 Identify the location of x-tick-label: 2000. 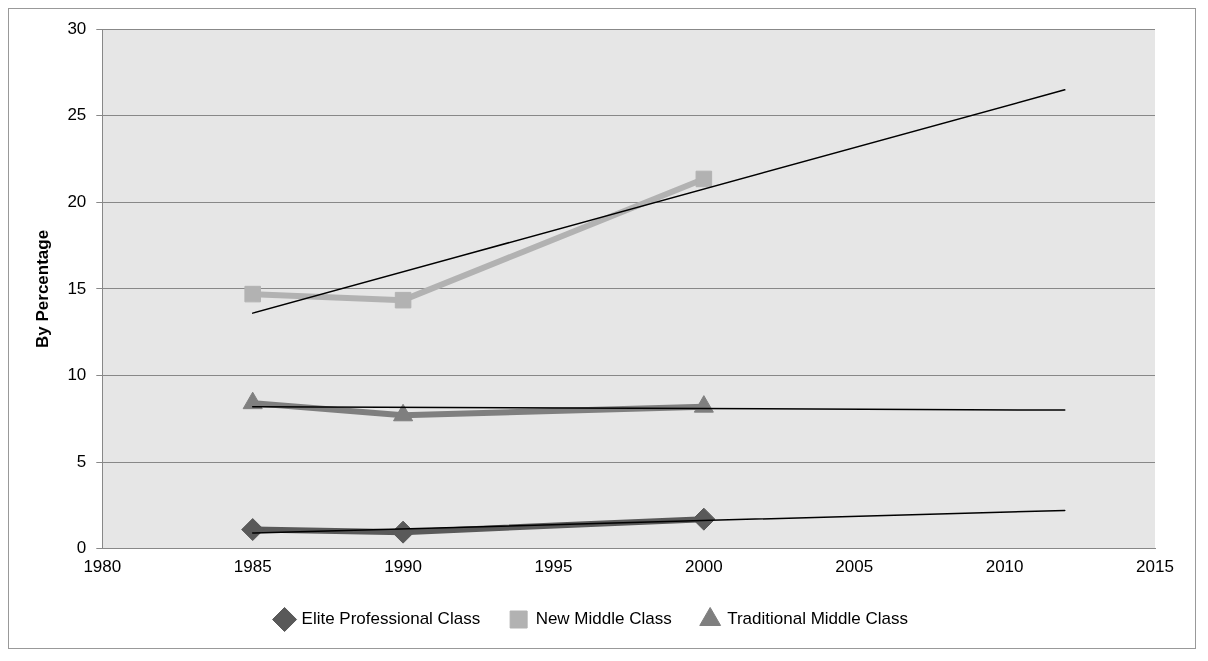
(703, 567).